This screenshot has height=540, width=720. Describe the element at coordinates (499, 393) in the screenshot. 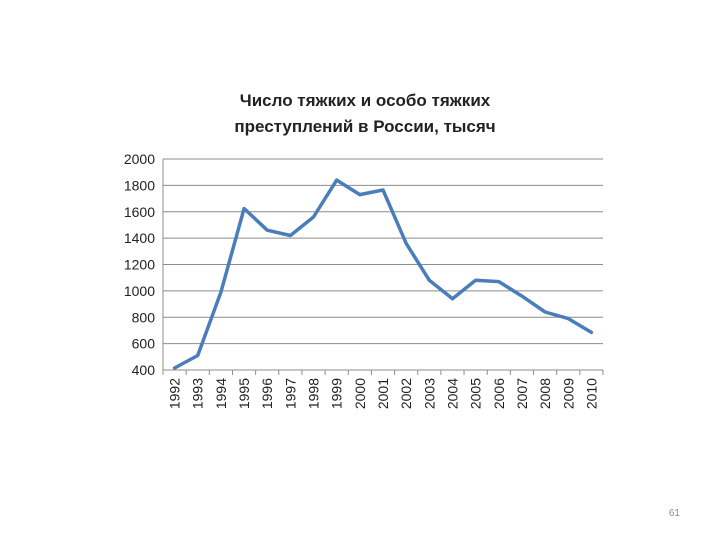

I see `x-tick-label: 2006` at that location.